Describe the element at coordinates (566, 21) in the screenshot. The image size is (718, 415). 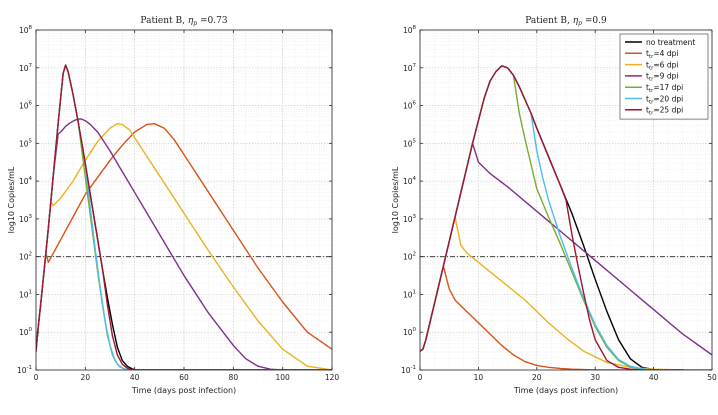
I see `chart-title: Patient B, ηp =0.9` at that location.